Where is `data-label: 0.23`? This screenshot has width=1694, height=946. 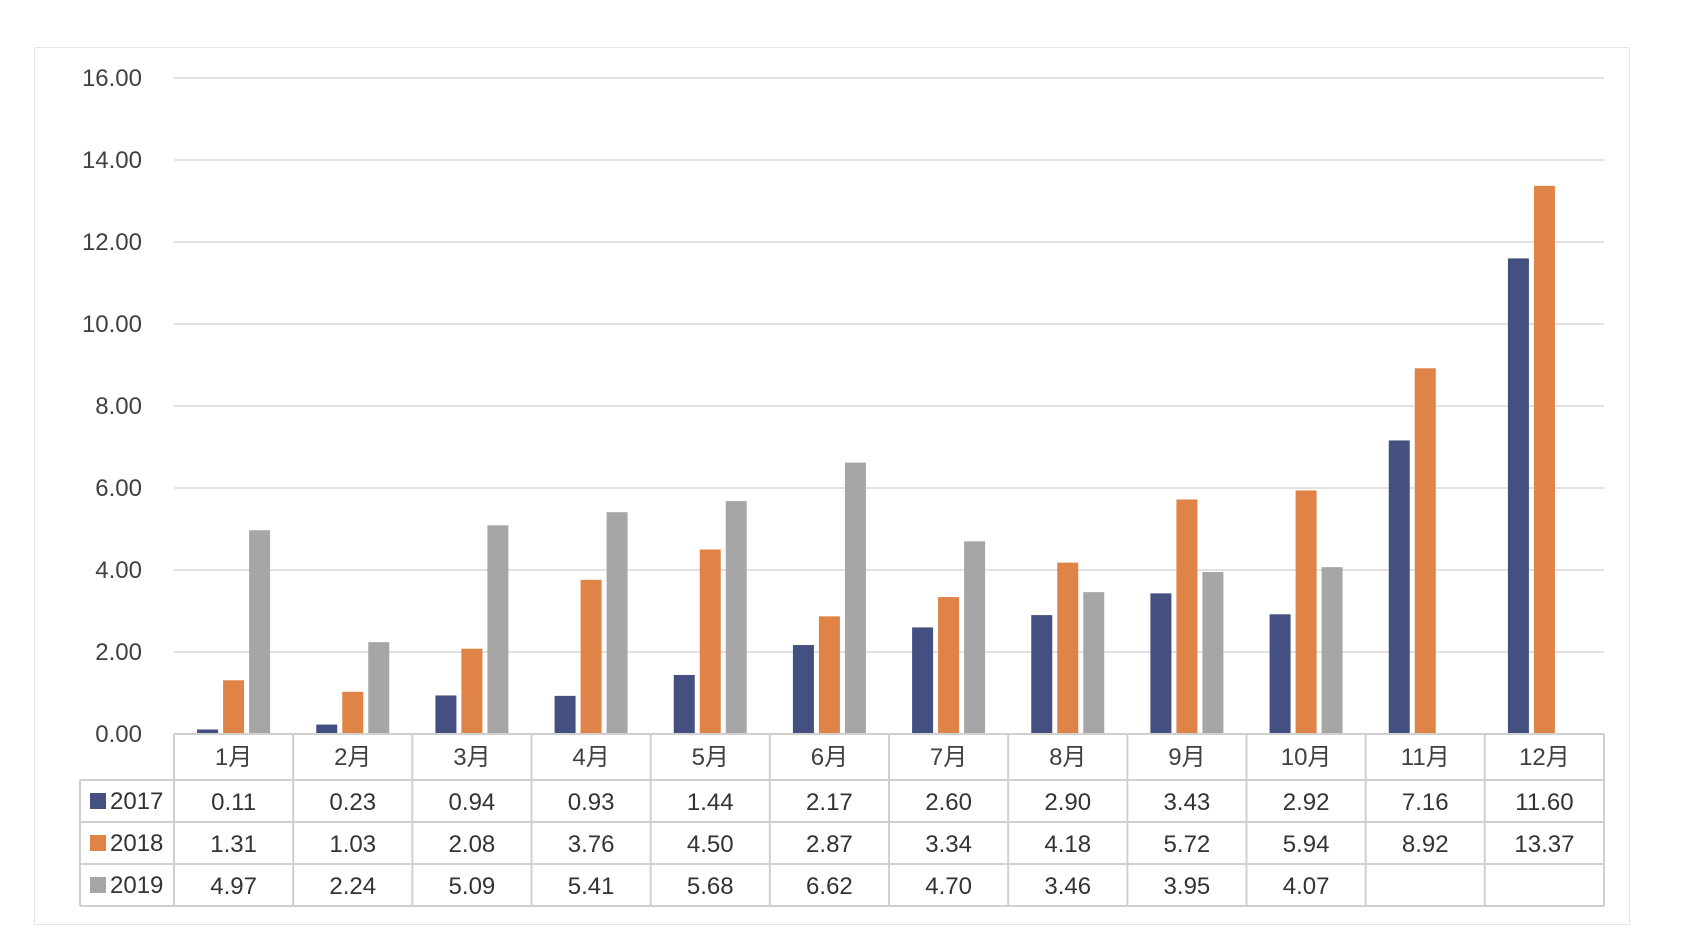
data-label: 0.23 is located at coordinates (352, 802).